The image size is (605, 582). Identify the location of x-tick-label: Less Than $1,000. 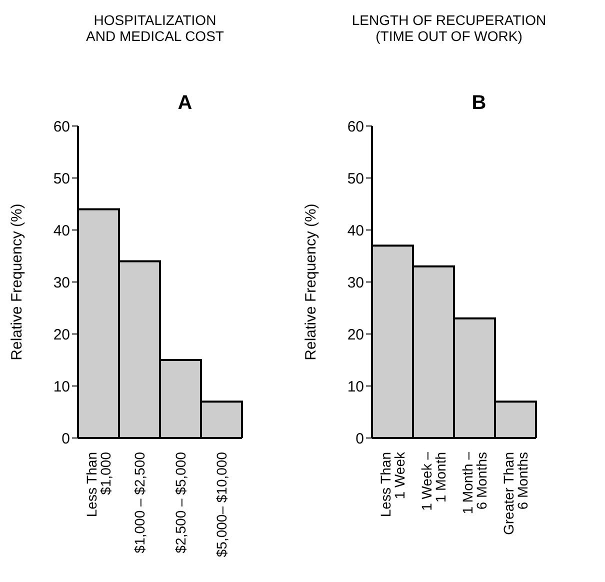
(99, 485).